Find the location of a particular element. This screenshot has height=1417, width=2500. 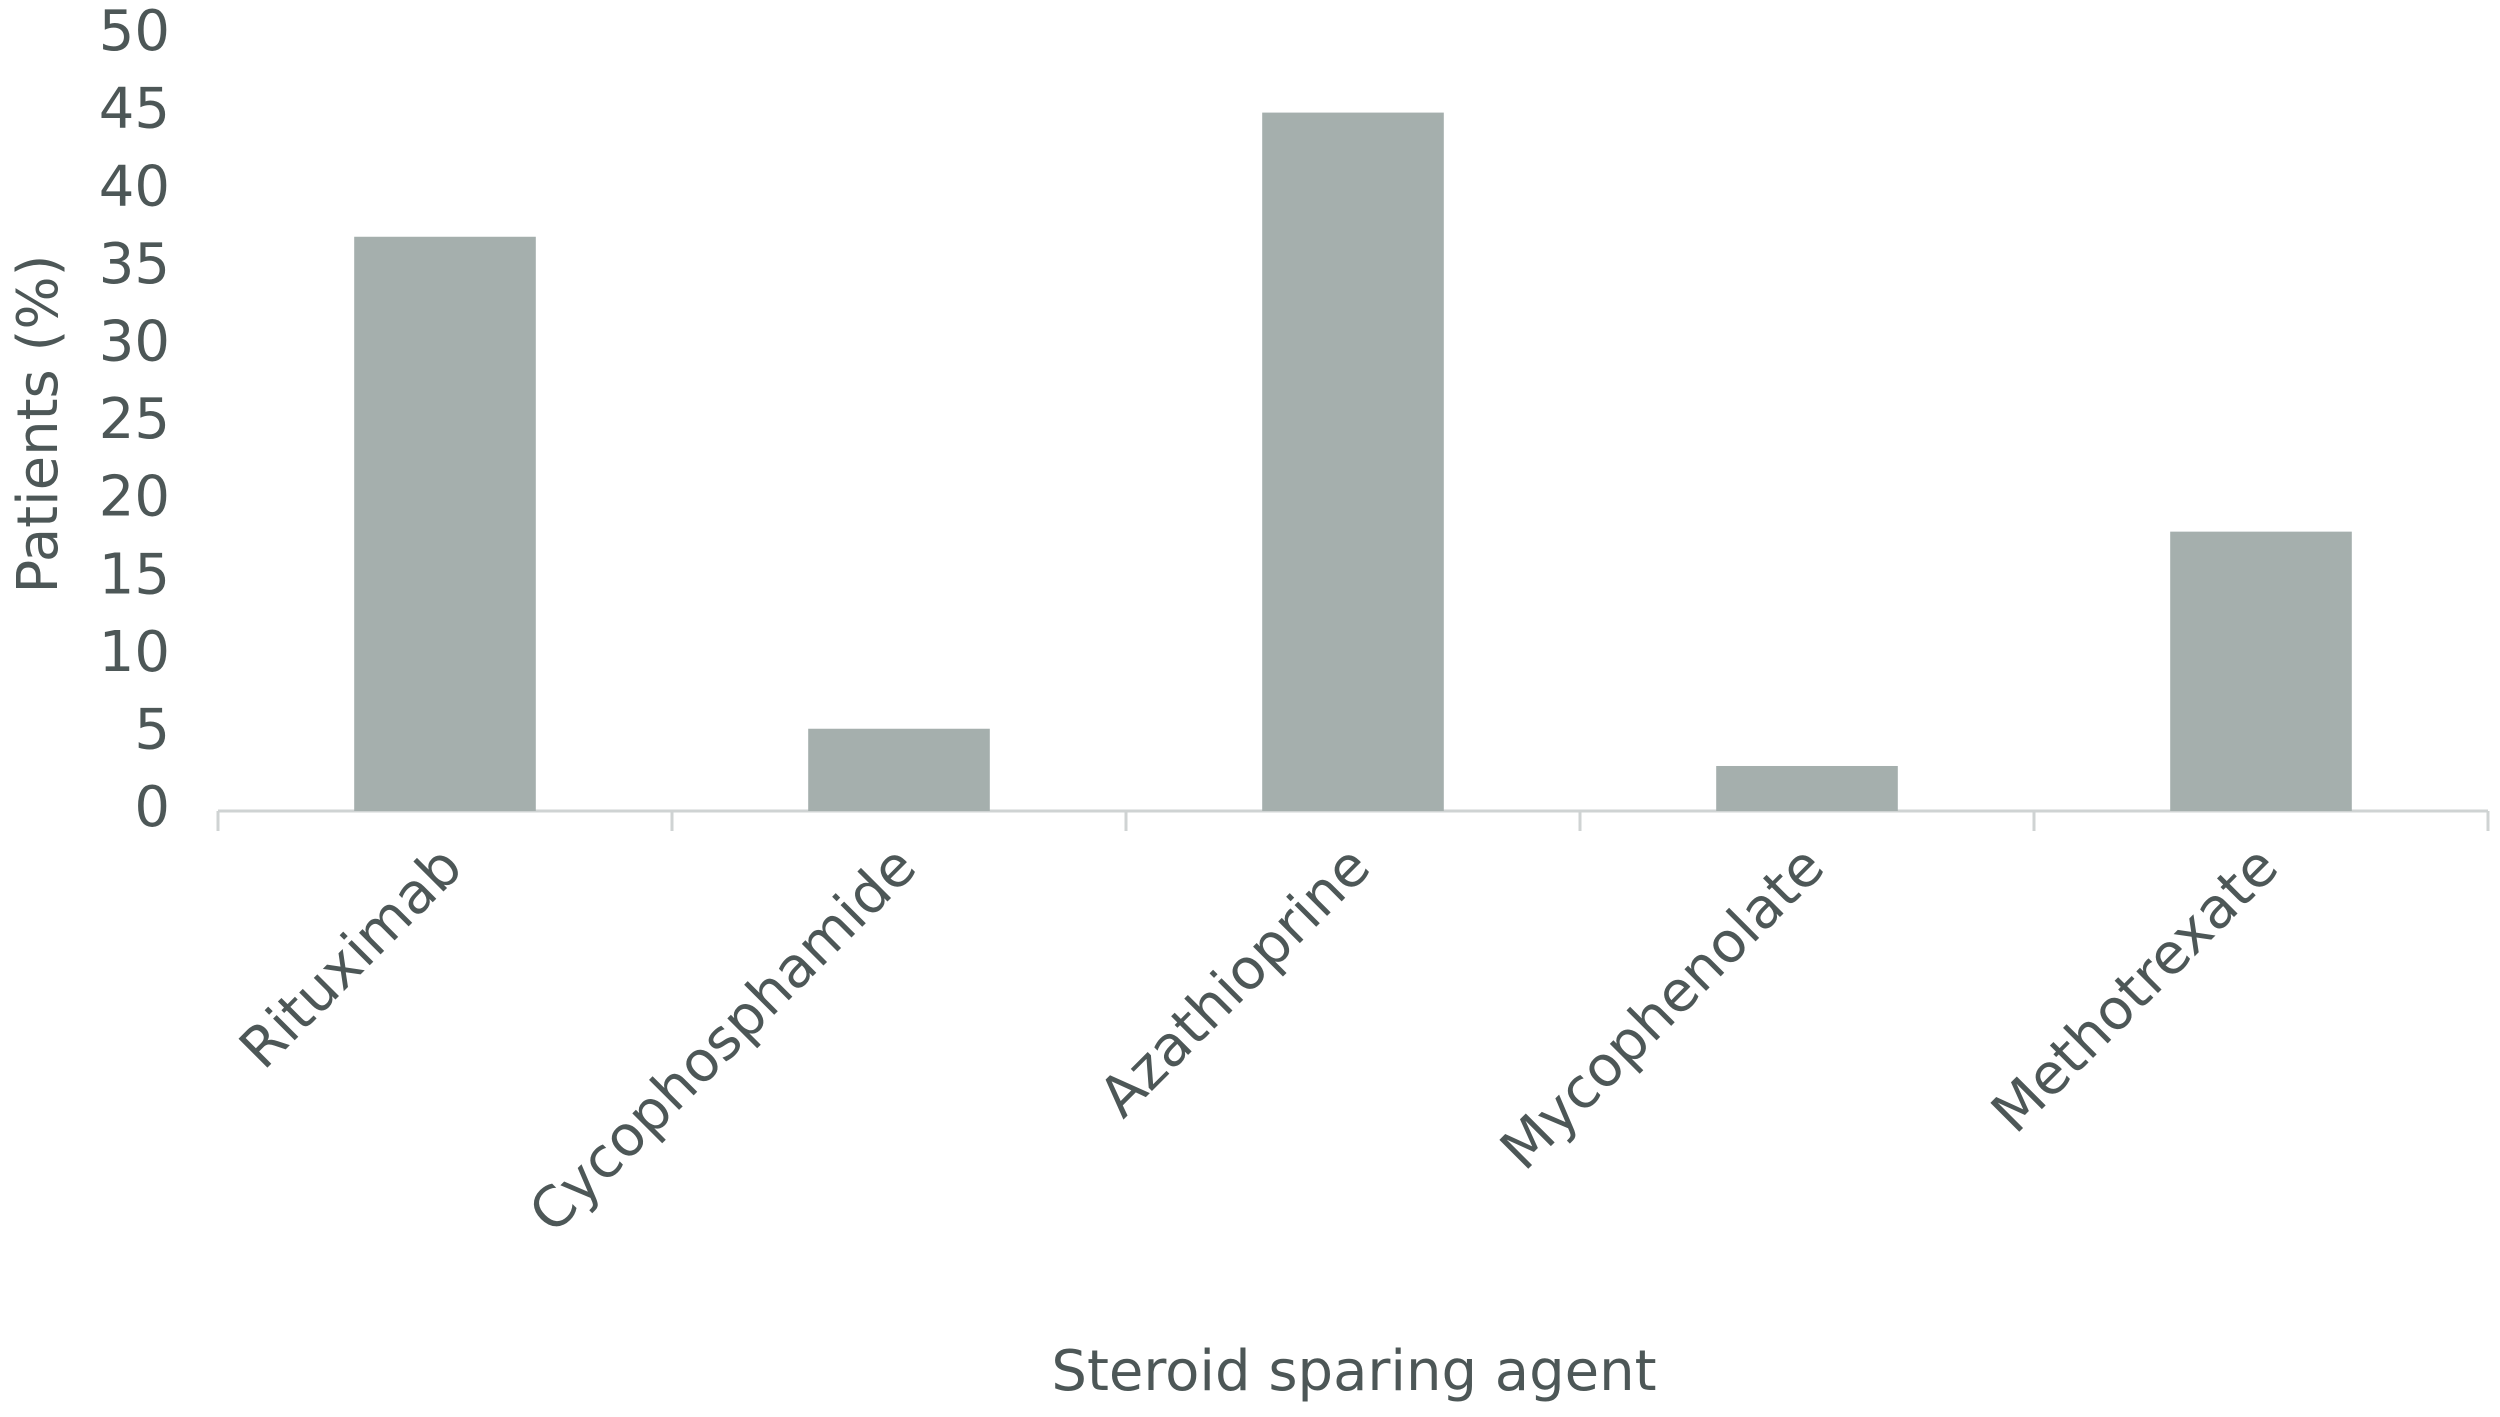

x-tick-label: Mycophenolate is located at coordinates (1662, 1008).